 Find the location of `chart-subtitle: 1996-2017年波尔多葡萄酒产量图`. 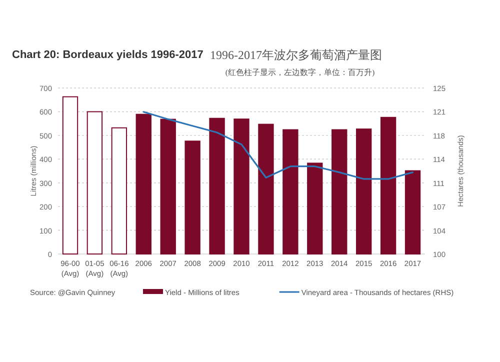

chart-subtitle: 1996-2017年波尔多葡萄酒产量图 is located at coordinates (296, 55).